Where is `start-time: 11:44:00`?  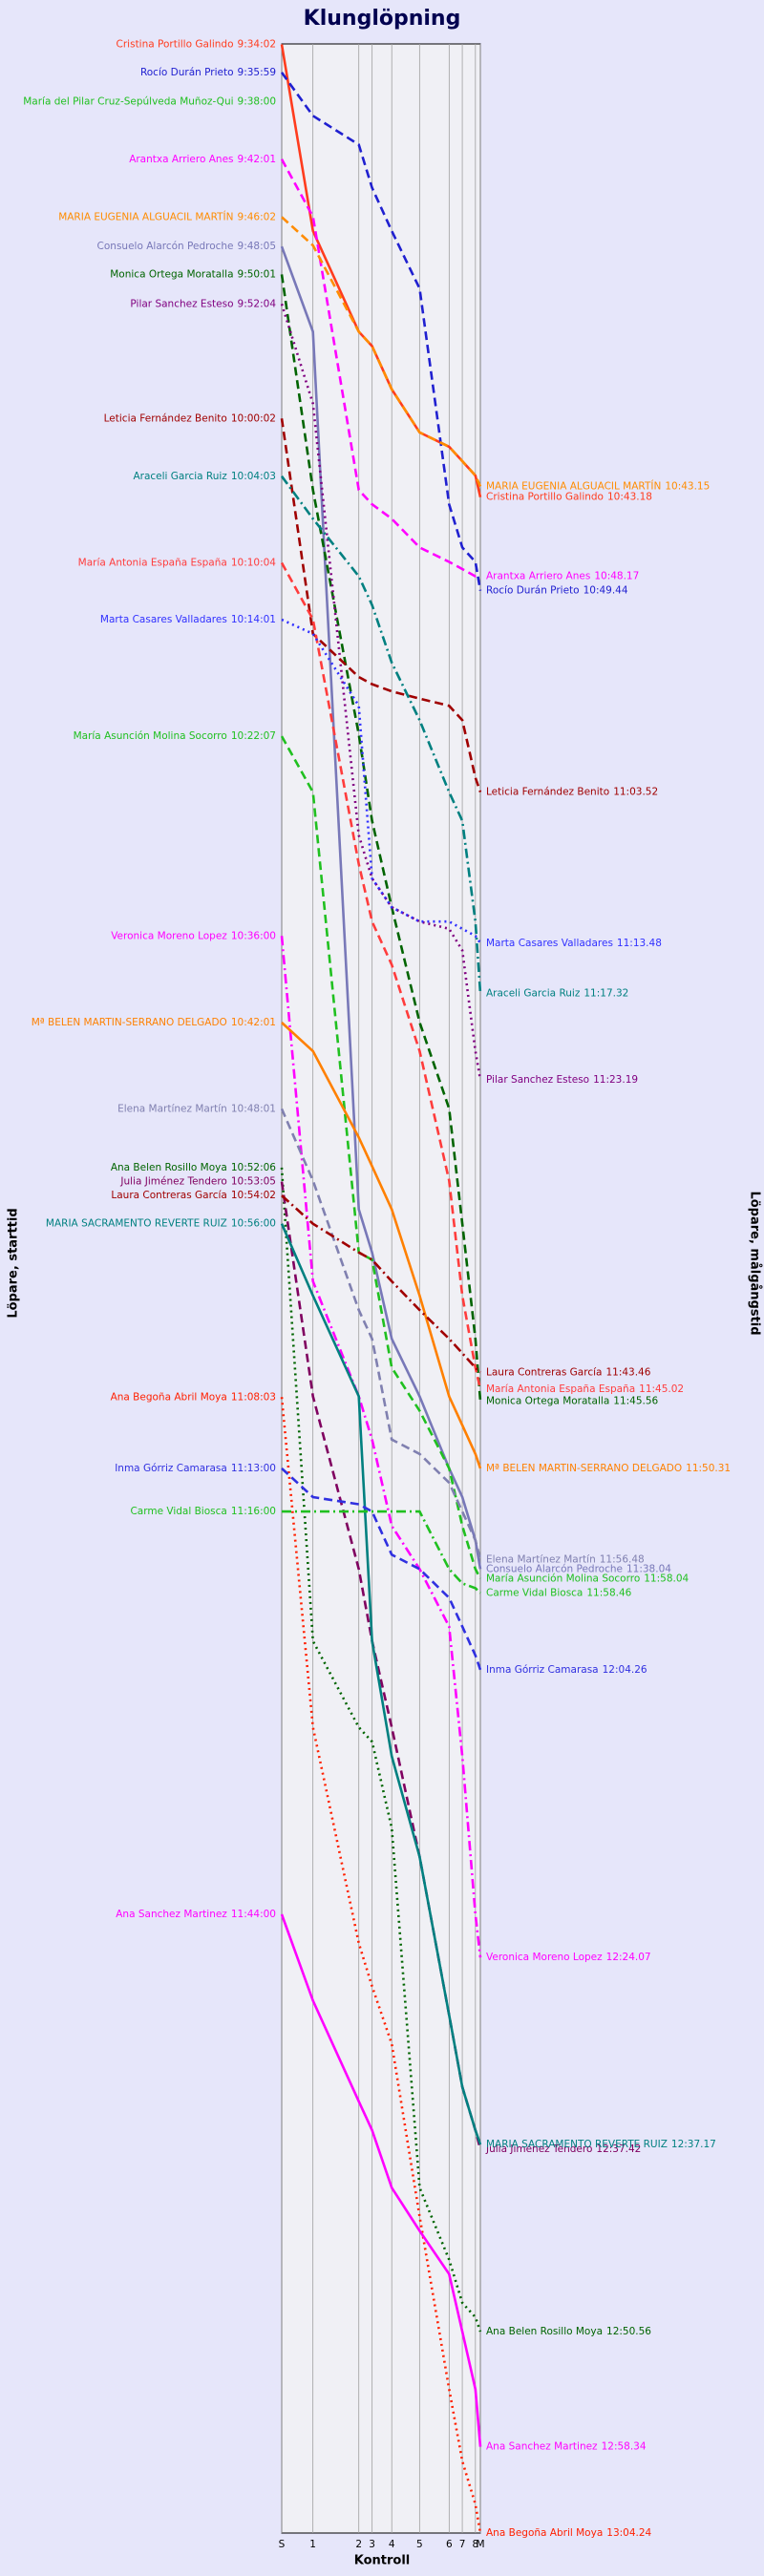
start-time: 11:44:00 is located at coordinates (253, 1914).